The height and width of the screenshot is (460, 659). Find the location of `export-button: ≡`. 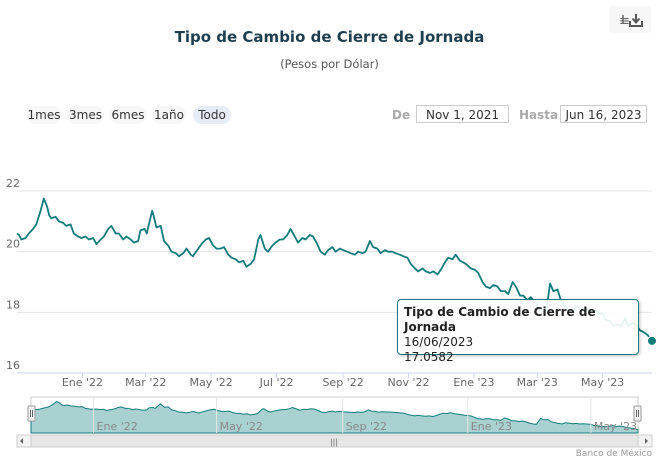

export-button: ≡ is located at coordinates (630, 19).